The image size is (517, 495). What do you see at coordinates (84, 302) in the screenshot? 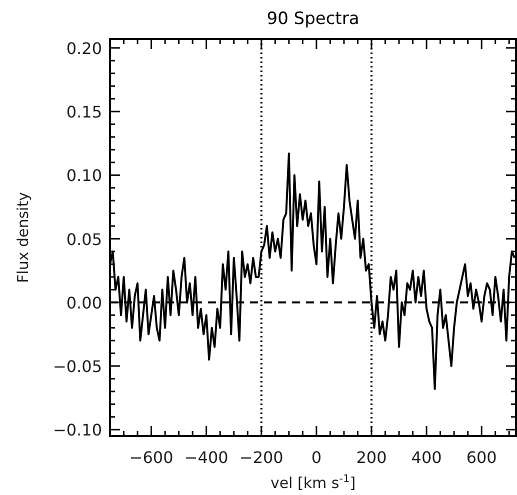
I see `y-tick-label: 0.00` at bounding box center [84, 302].